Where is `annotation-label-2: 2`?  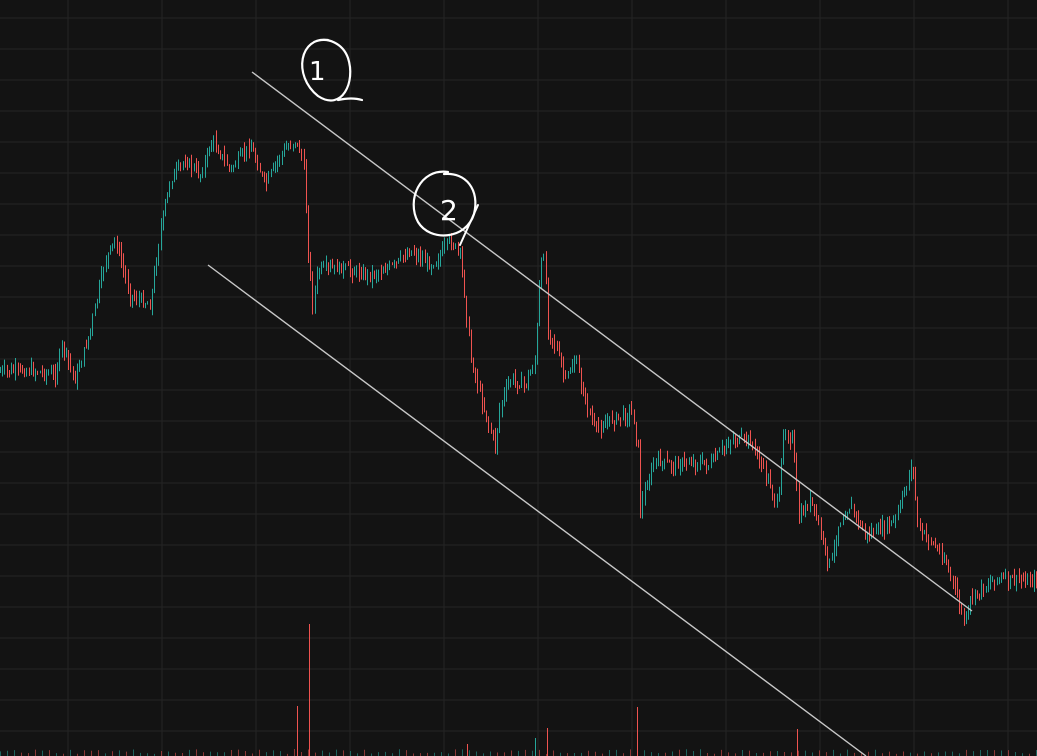
annotation-label-2: 2 is located at coordinates (449, 210).